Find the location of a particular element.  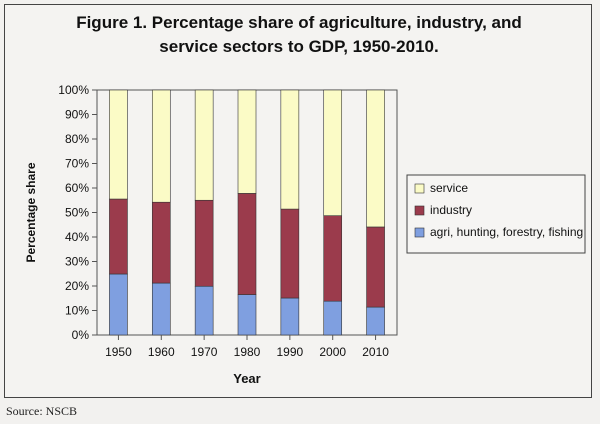

y-axis-title: Percentage share is located at coordinates (31, 212).